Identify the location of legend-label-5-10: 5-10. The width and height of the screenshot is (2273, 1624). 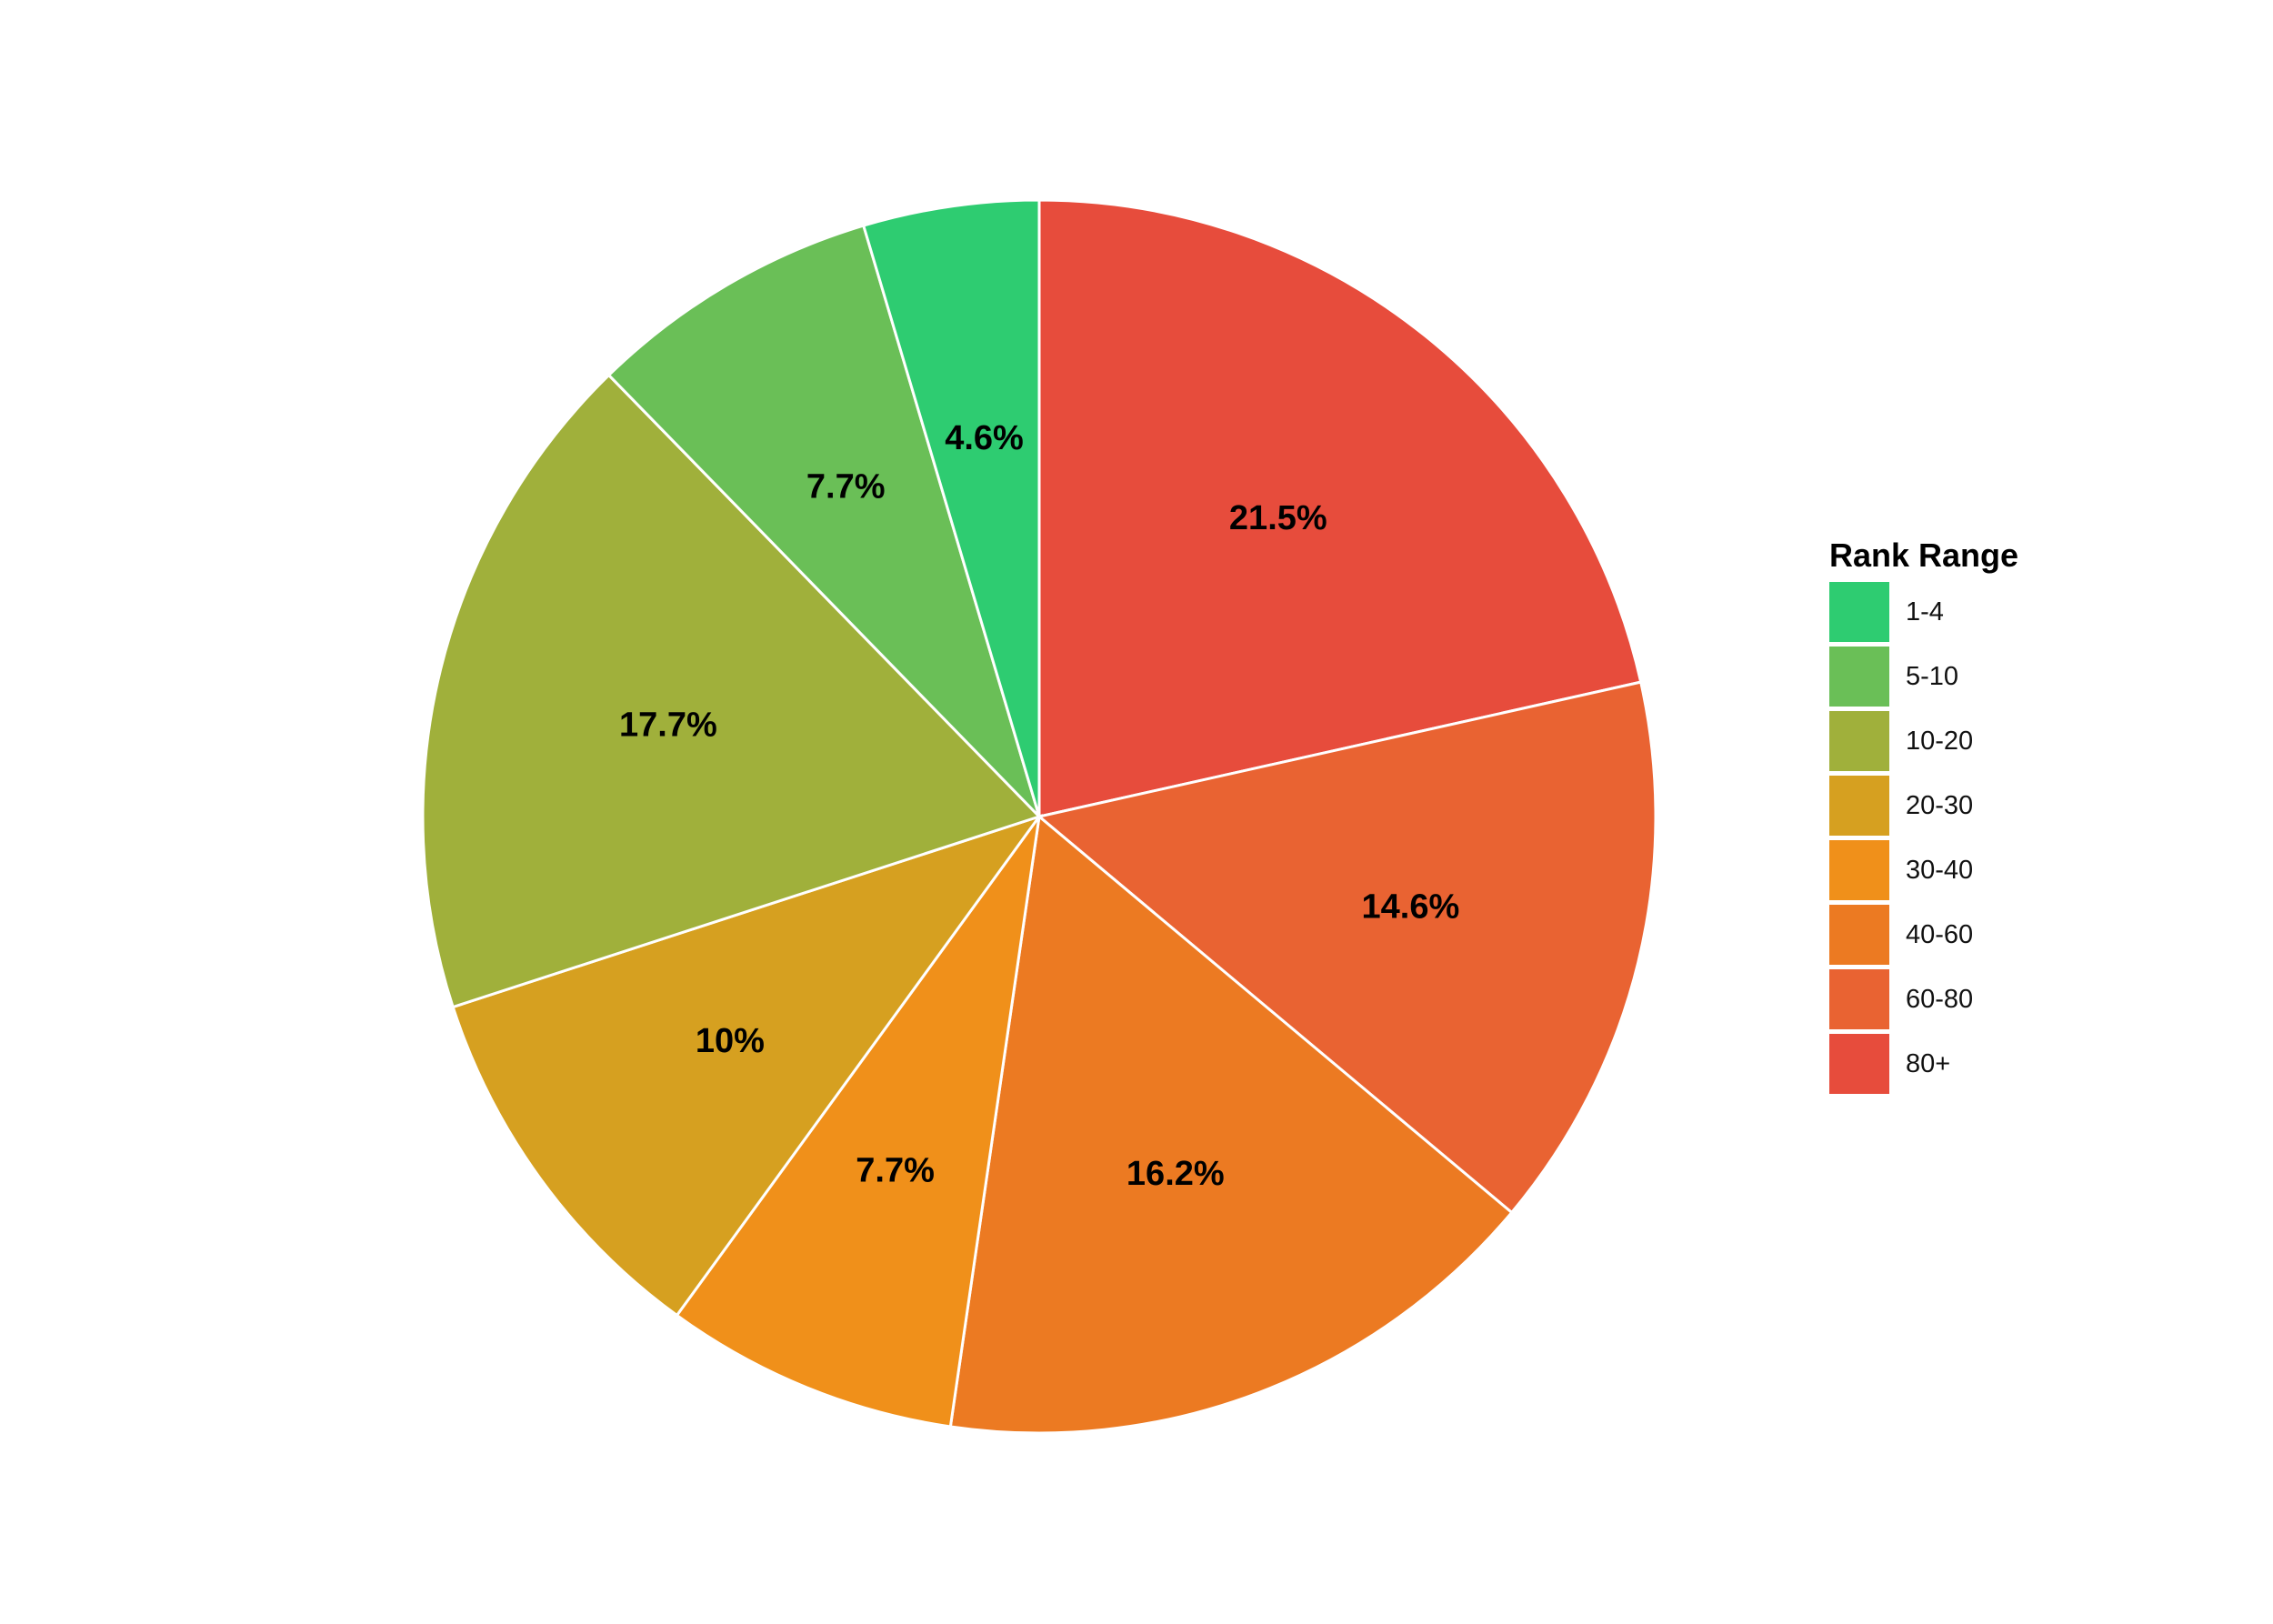
(1932, 676).